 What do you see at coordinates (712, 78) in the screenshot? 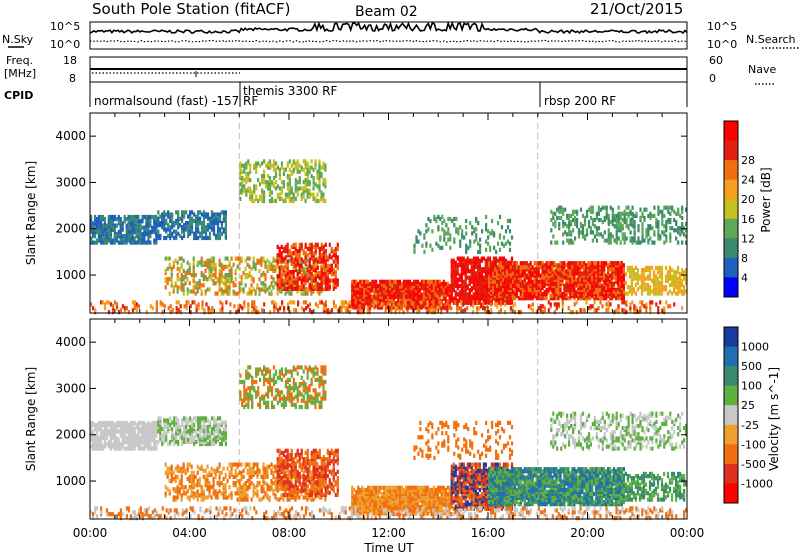
I see `nave-tick-bottom: 0` at bounding box center [712, 78].